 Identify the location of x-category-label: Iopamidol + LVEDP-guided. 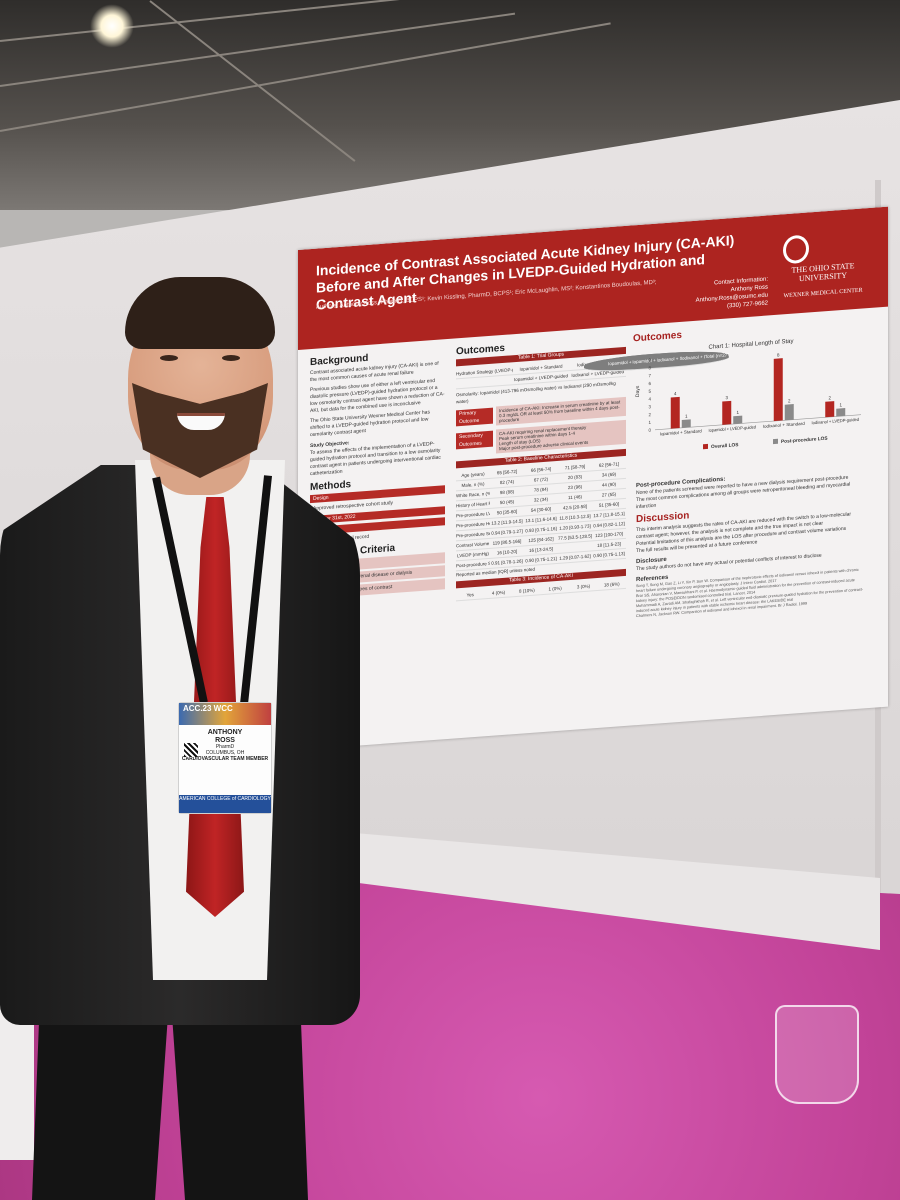
(733, 428).